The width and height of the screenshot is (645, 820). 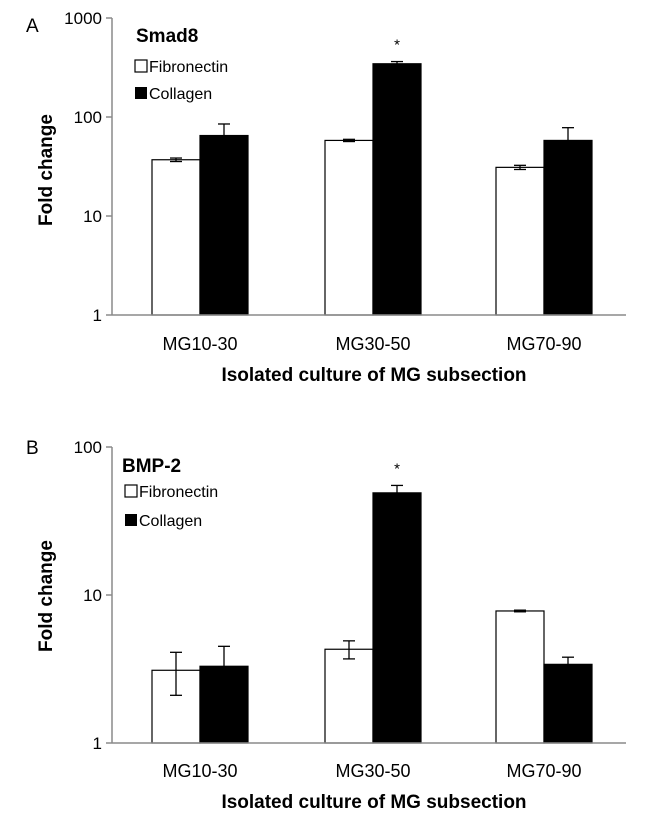 I want to click on category-label-a-2: MG70-90, so click(x=543, y=344).